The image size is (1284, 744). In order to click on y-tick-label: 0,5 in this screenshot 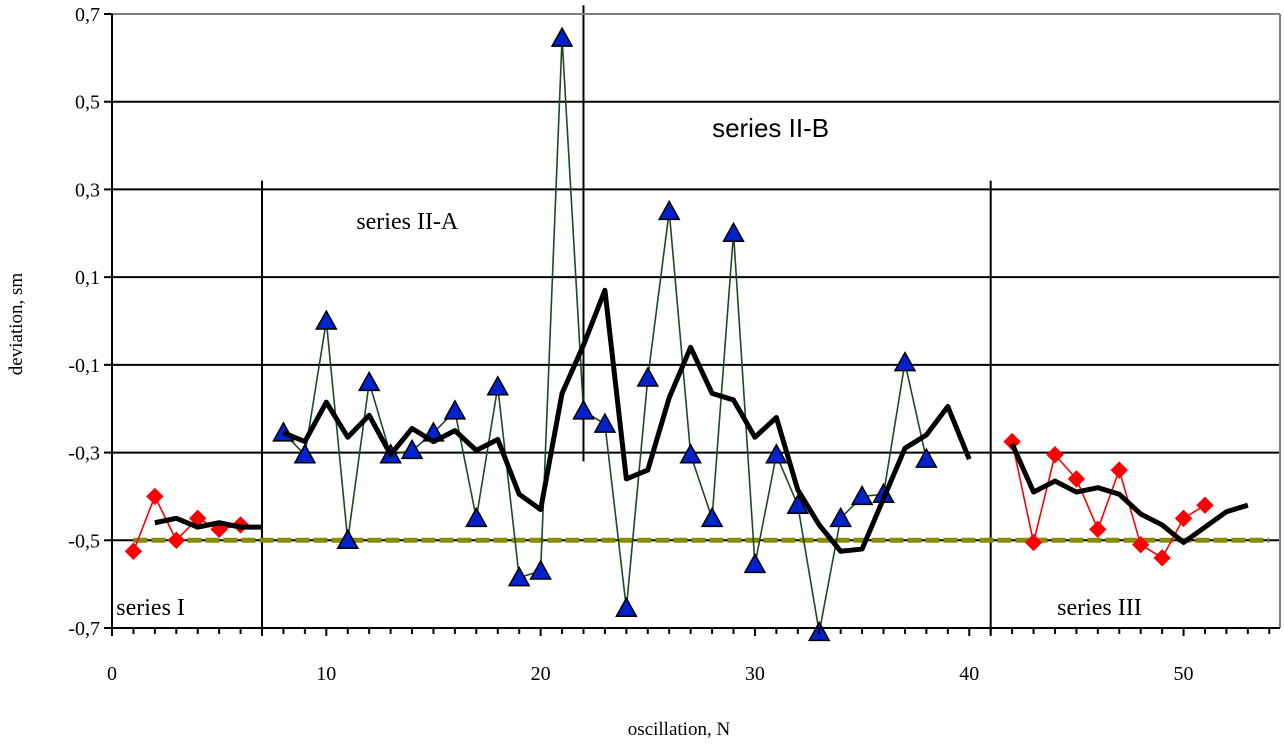, I will do `click(87, 103)`.